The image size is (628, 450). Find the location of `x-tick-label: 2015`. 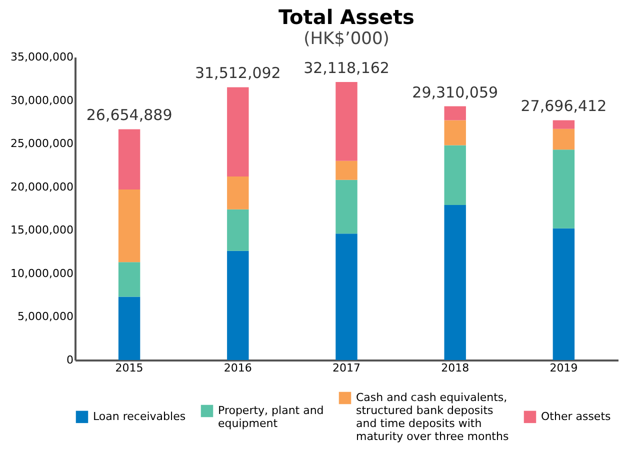

x-tick-label: 2015 is located at coordinates (129, 368).